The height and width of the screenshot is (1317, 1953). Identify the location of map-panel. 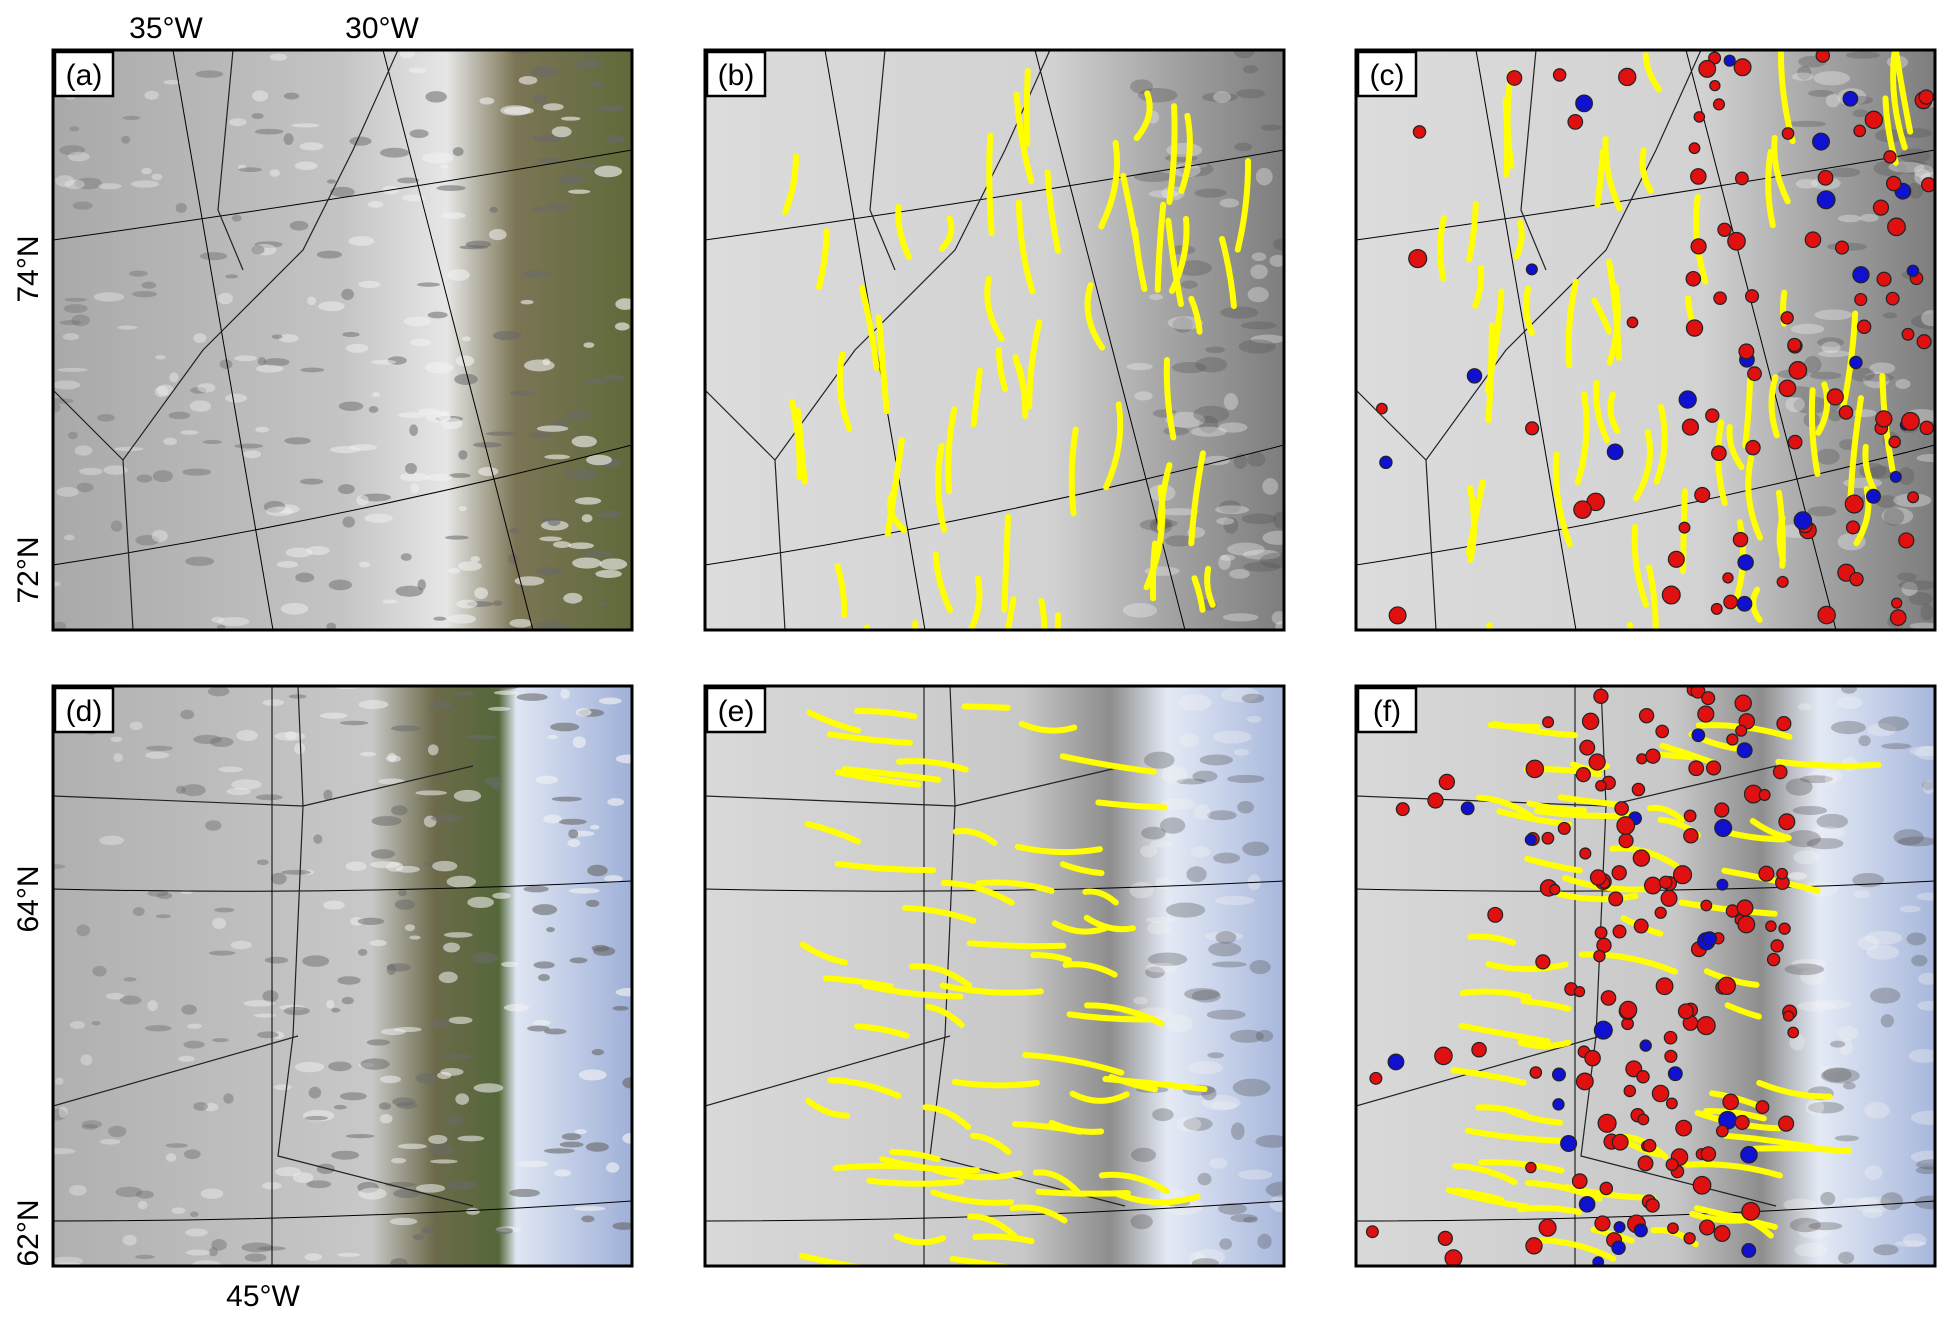
(994, 340).